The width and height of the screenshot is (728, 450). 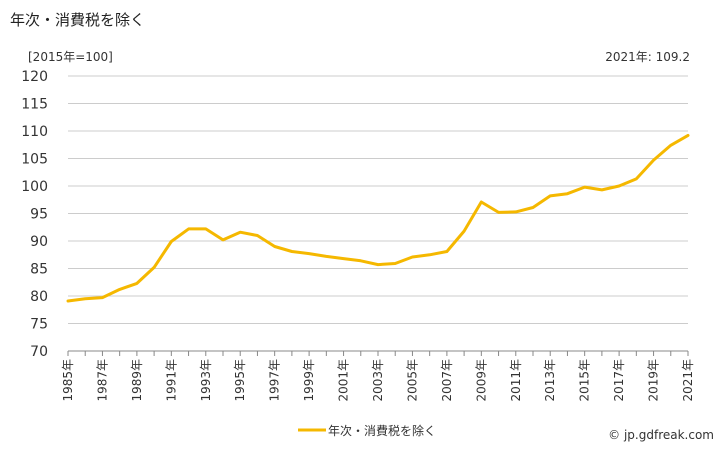 What do you see at coordinates (171, 380) in the screenshot?
I see `x-tick-label: 1991年` at bounding box center [171, 380].